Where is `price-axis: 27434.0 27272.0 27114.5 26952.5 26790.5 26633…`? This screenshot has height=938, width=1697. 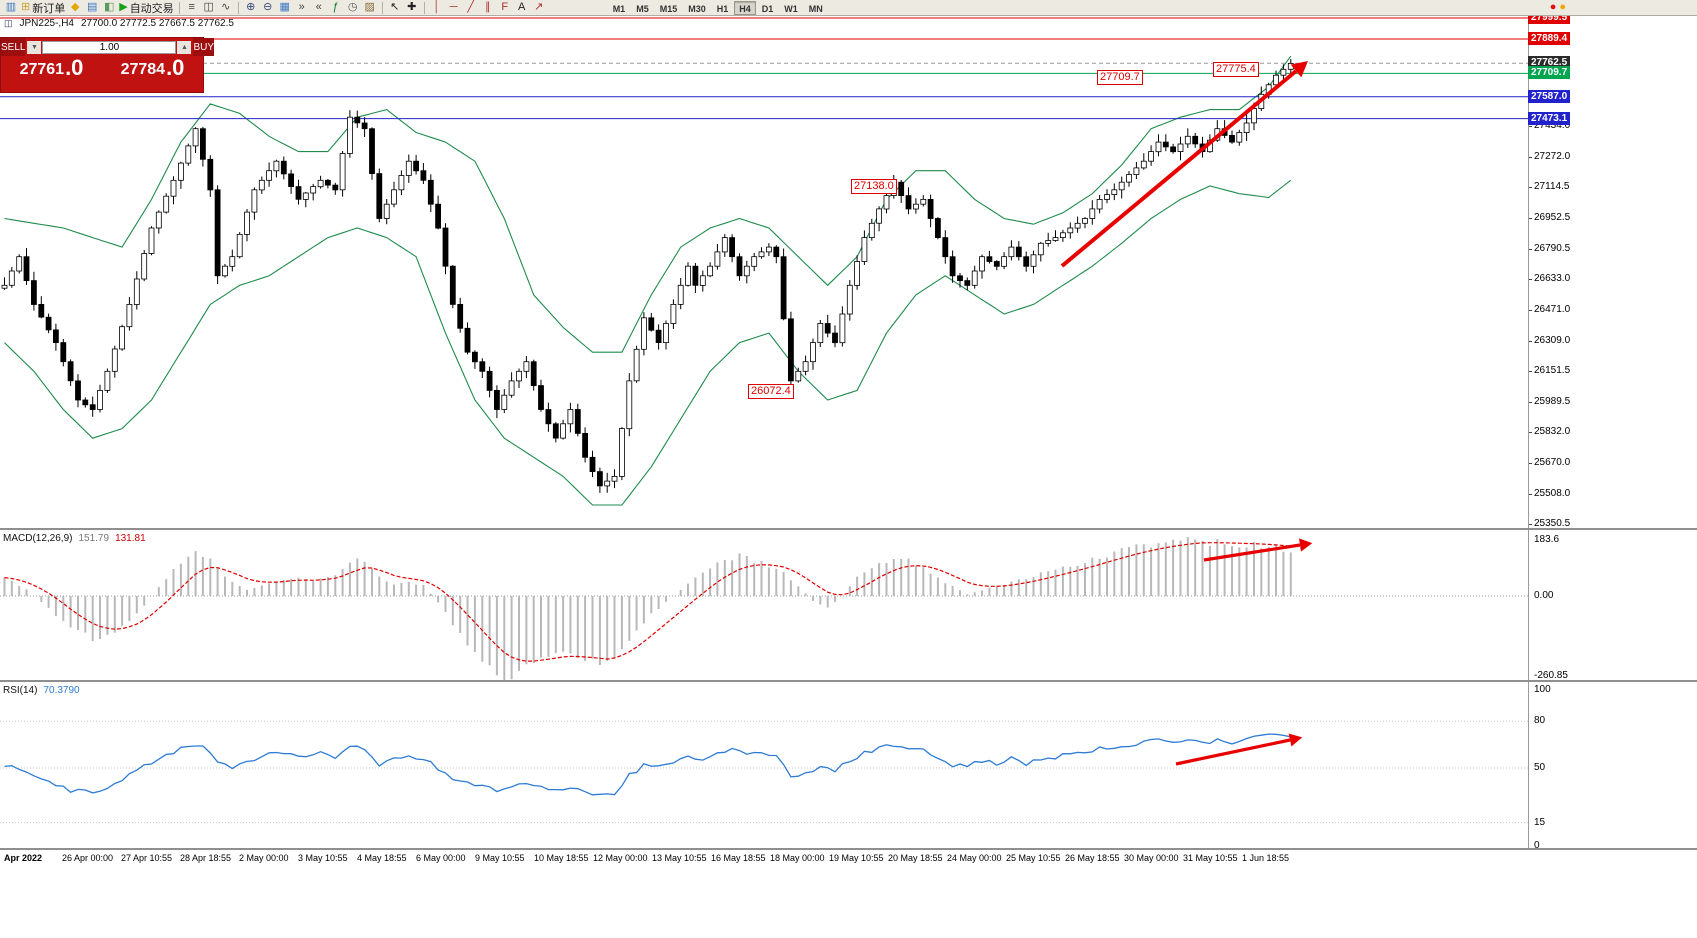
price-axis: 27434.0 27272.0 27114.5 26952.5 26790.5 26633… is located at coordinates (1612, 431).